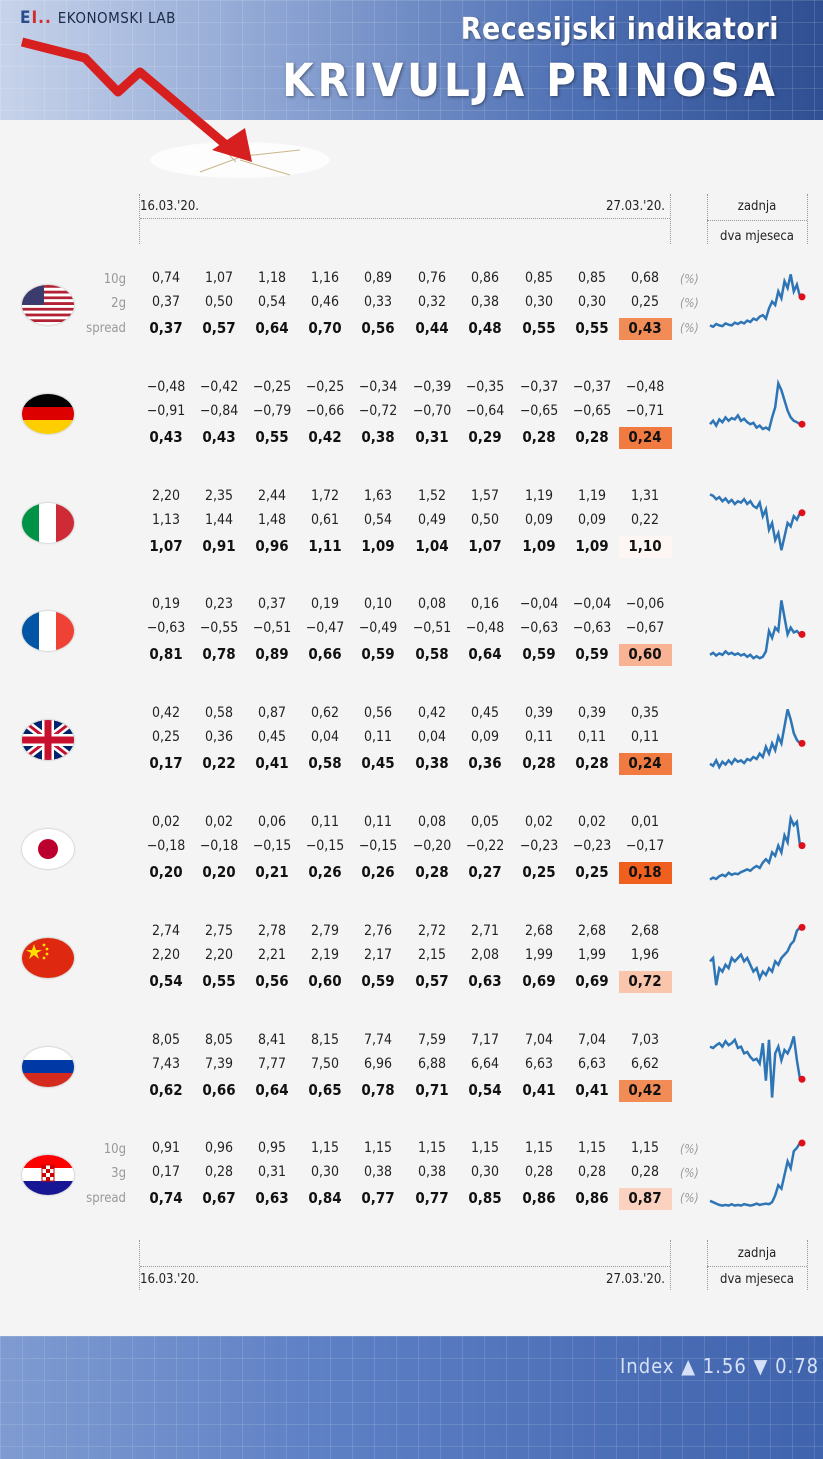 The width and height of the screenshot is (823, 1459). What do you see at coordinates (645, 302) in the screenshot?
I see `value-cell-short: 0,25` at bounding box center [645, 302].